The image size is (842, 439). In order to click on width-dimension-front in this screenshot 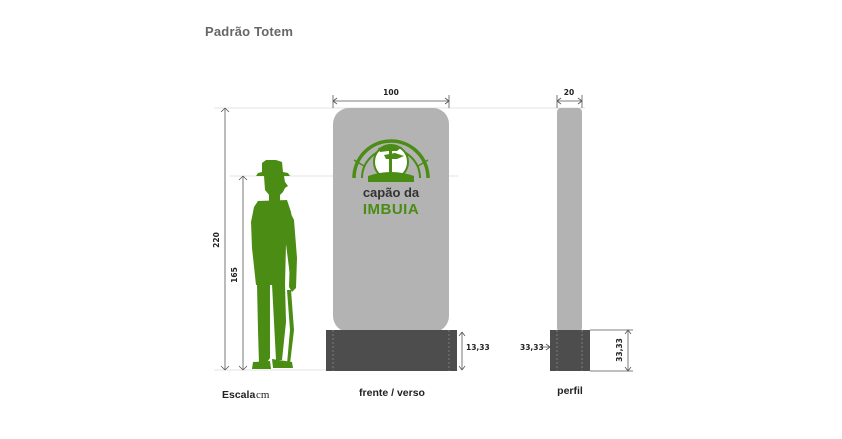, I will do `click(391, 101)`.